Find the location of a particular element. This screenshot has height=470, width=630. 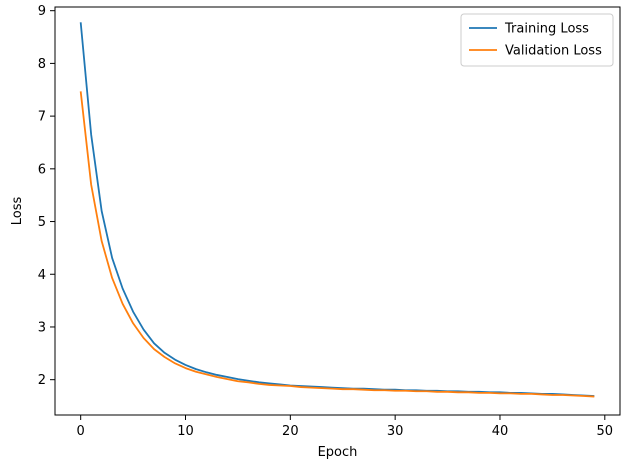

y-tick-label: 9 is located at coordinates (42, 11).